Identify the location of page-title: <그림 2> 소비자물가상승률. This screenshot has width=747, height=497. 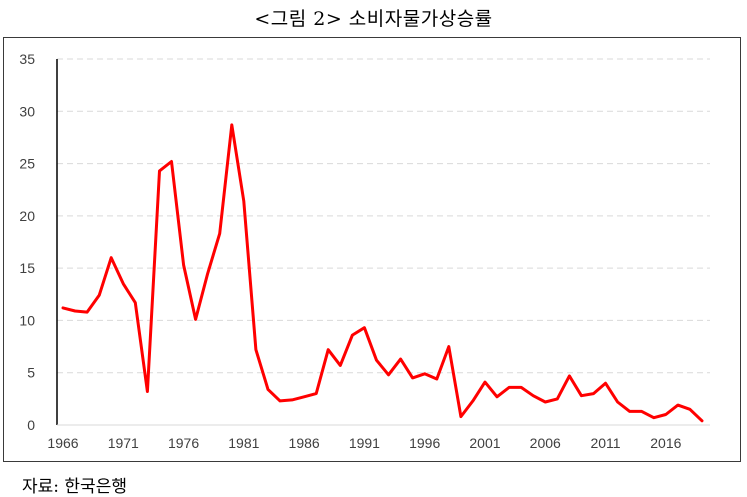
(373, 19).